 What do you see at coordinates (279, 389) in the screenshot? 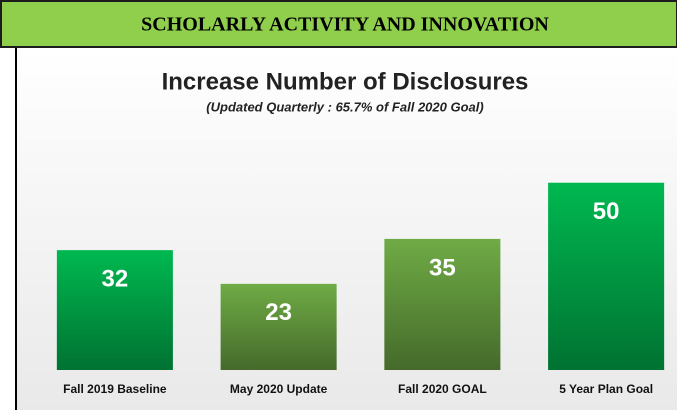
I see `x-tick-label: May 2020 Update` at bounding box center [279, 389].